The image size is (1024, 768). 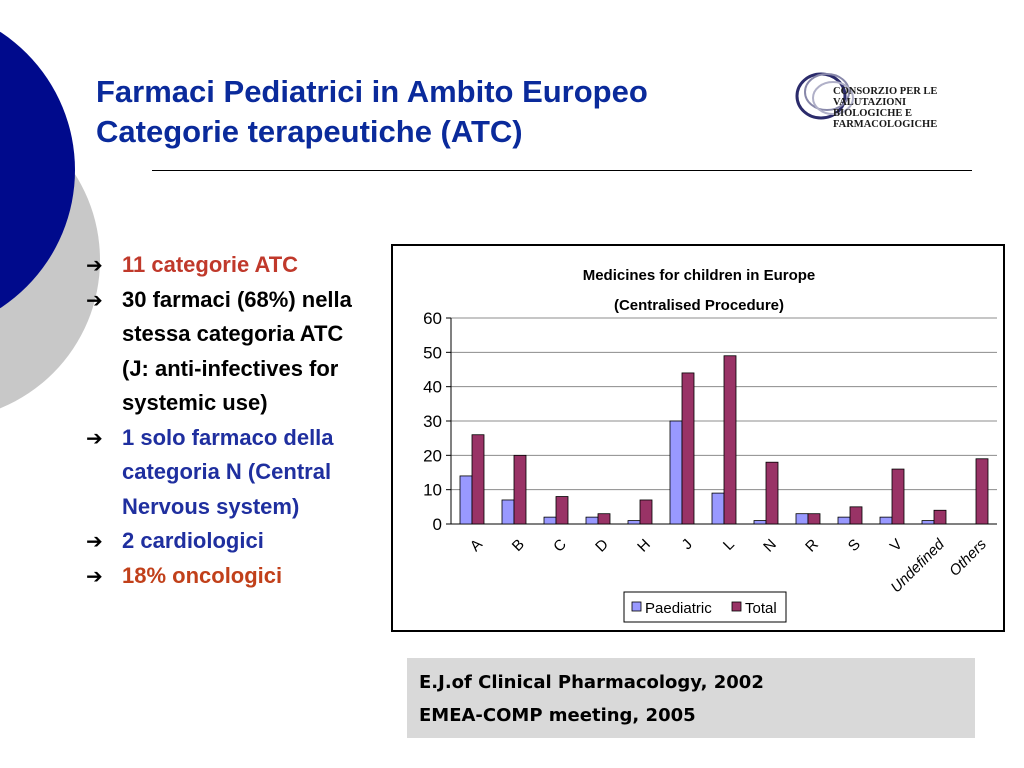 I want to click on x-tick-label: D, so click(x=602, y=546).